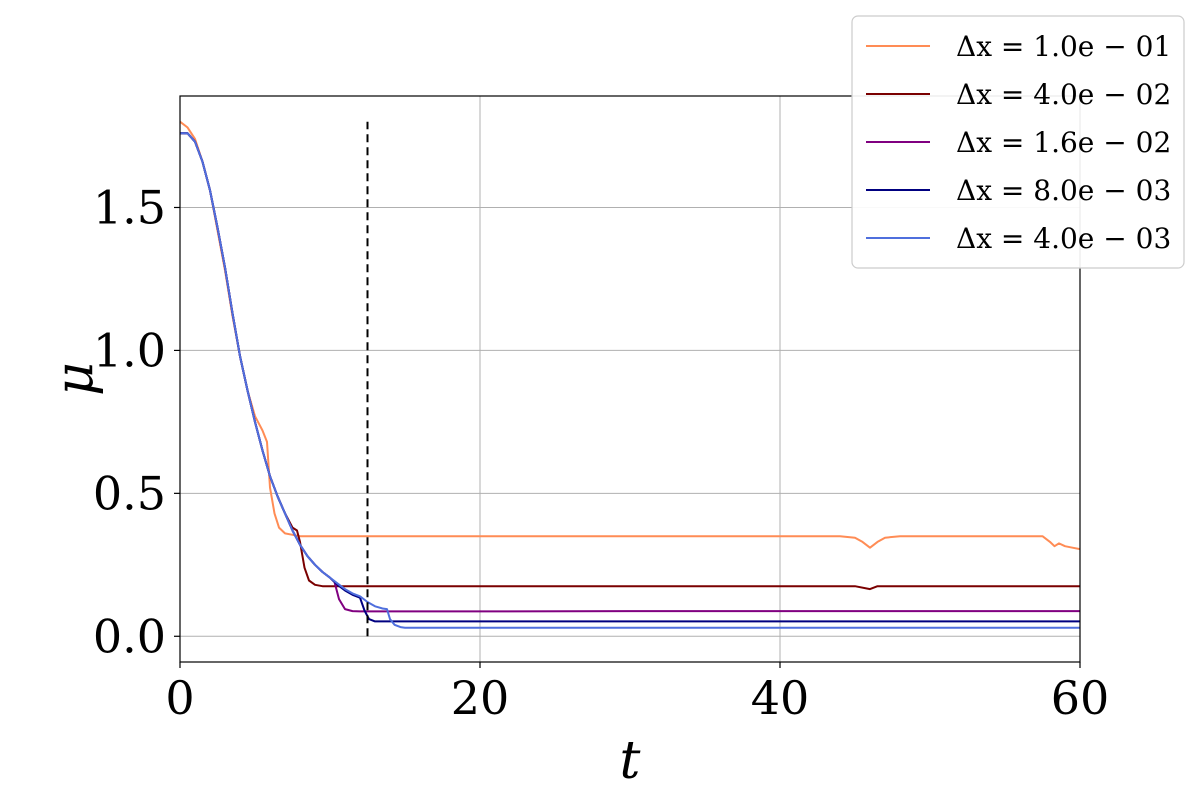 This screenshot has width=1200, height=800. What do you see at coordinates (1063, 94) in the screenshot?
I see `legend-label: Δx = 4.0e − 02` at bounding box center [1063, 94].